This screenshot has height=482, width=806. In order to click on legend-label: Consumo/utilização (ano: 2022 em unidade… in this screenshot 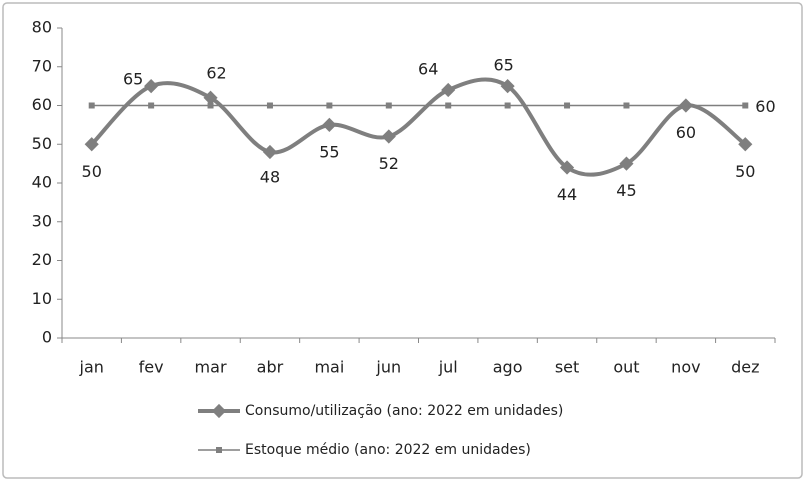, I will do `click(404, 411)`.